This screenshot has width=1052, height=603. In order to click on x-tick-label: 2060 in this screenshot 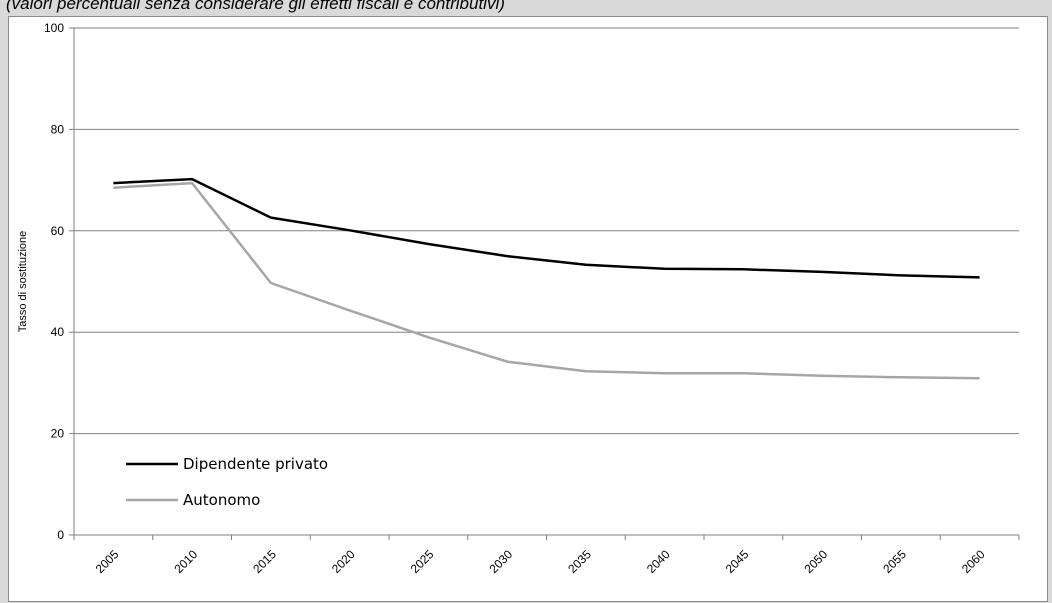, I will do `click(973, 561)`.